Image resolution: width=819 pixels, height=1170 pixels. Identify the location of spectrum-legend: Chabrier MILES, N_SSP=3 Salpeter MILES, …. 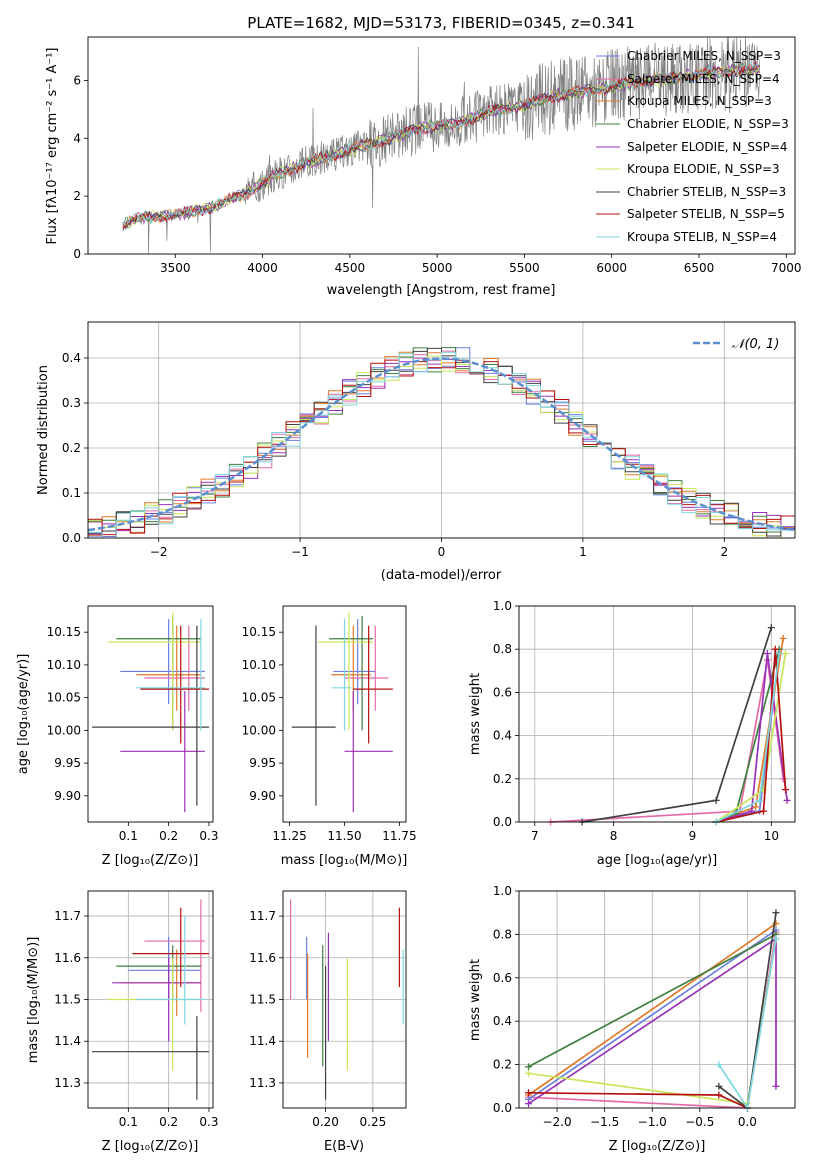
(692, 146).